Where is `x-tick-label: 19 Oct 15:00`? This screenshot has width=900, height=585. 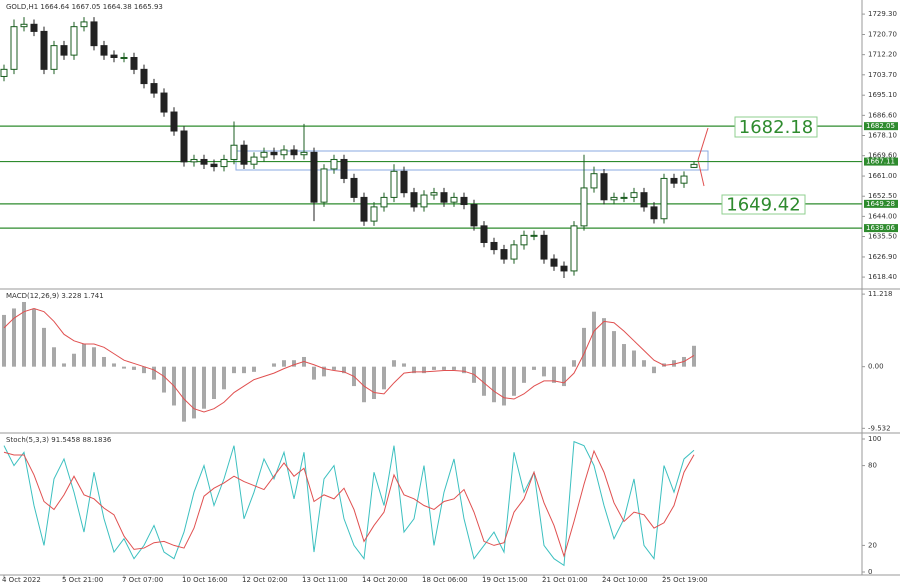 x-tick-label: 19 Oct 15:00 is located at coordinates (505, 580).